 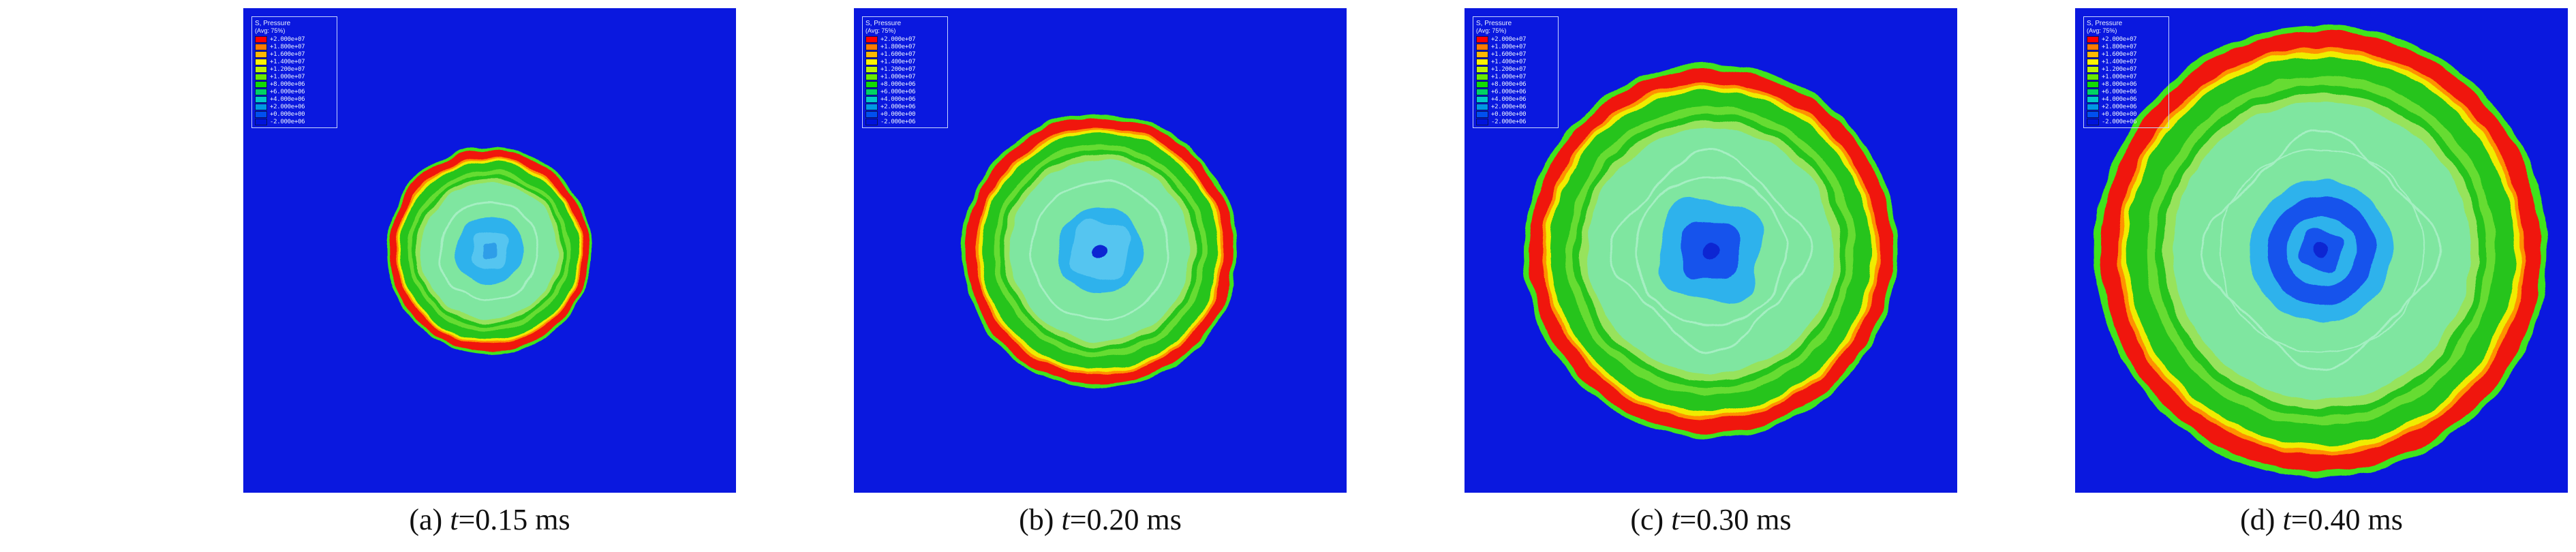 I want to click on caption-label: (a), so click(x=430, y=519).